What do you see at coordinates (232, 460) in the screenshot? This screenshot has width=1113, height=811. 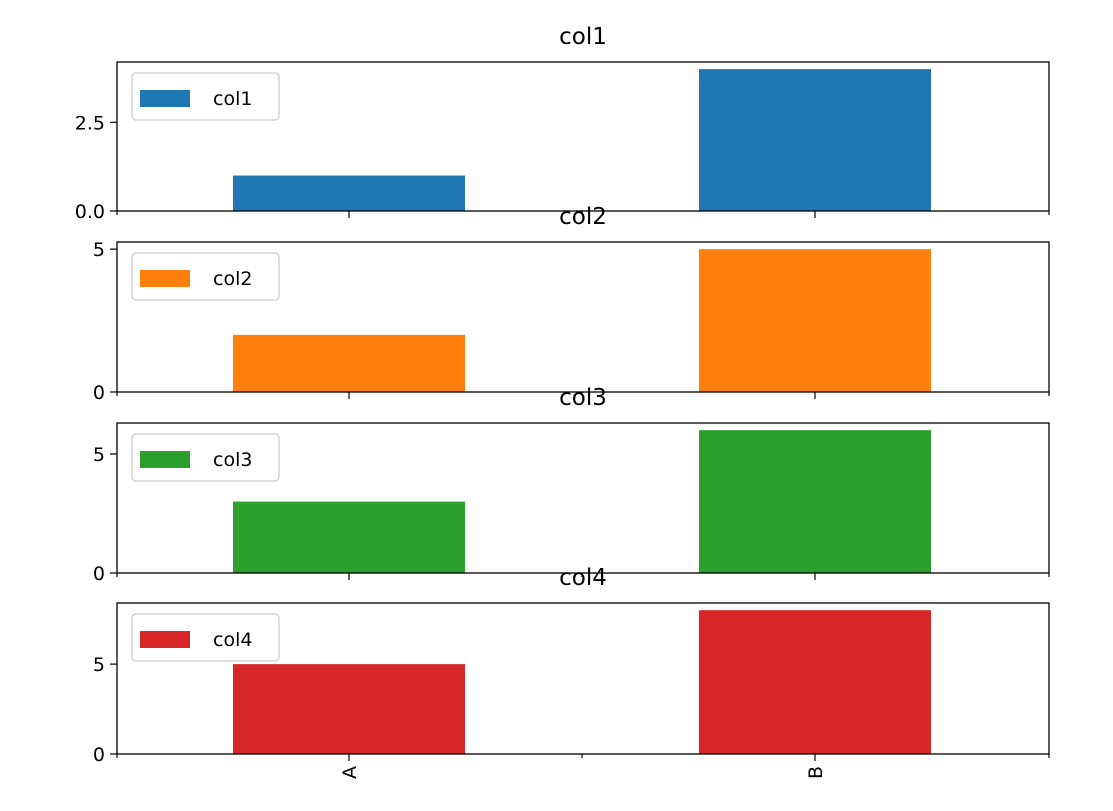 I see `legend-label: col3` at bounding box center [232, 460].